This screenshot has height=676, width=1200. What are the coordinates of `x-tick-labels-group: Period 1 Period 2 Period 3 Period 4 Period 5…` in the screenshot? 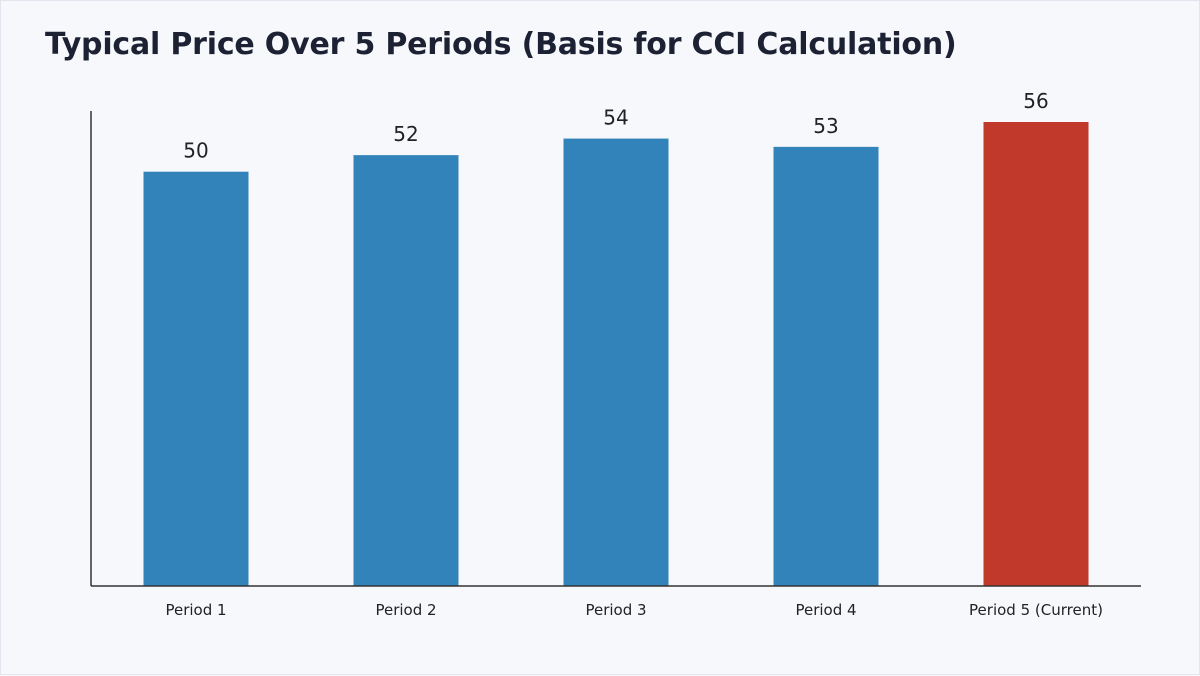 It's located at (634, 610).